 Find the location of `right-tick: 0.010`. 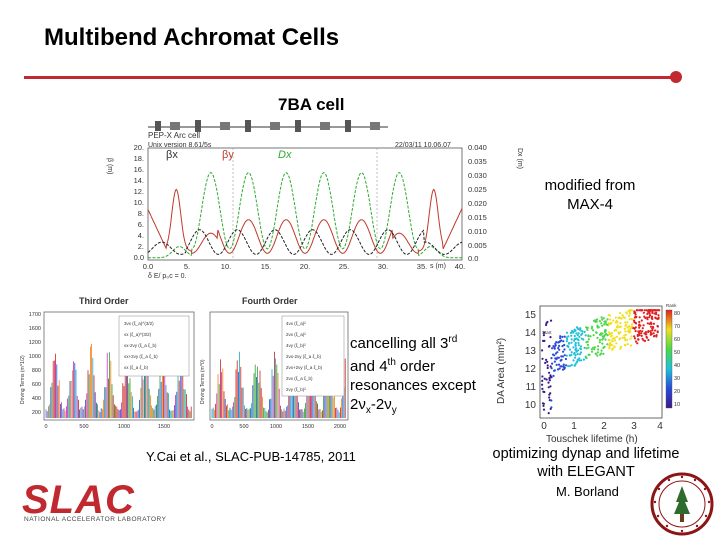

right-tick: 0.010 is located at coordinates (477, 231).